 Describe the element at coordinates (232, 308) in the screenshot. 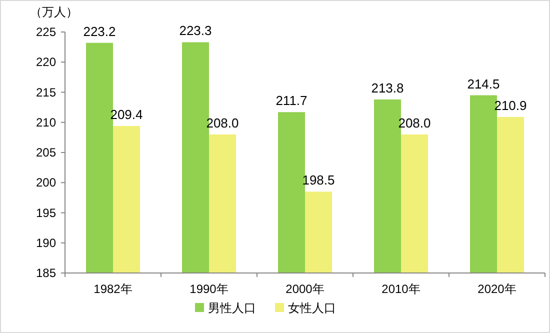

I see `legend-label: 男性人口` at that location.